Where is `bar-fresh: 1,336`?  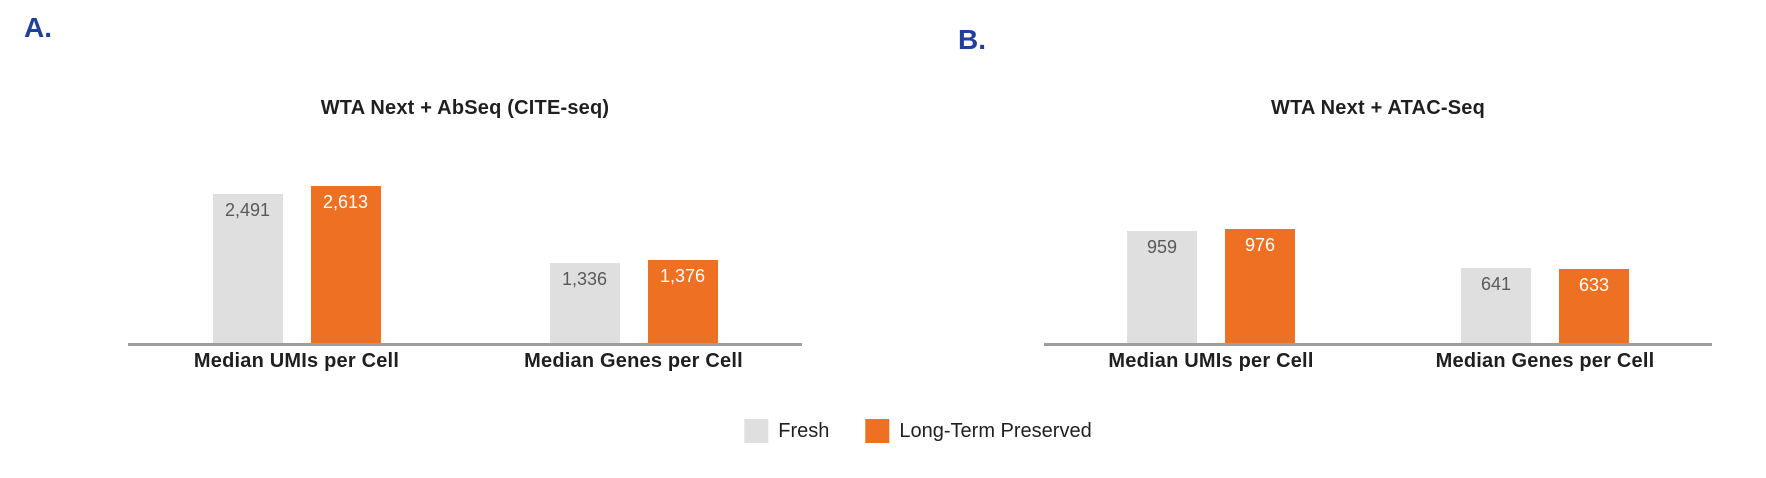 bar-fresh: 1,336 is located at coordinates (584, 303).